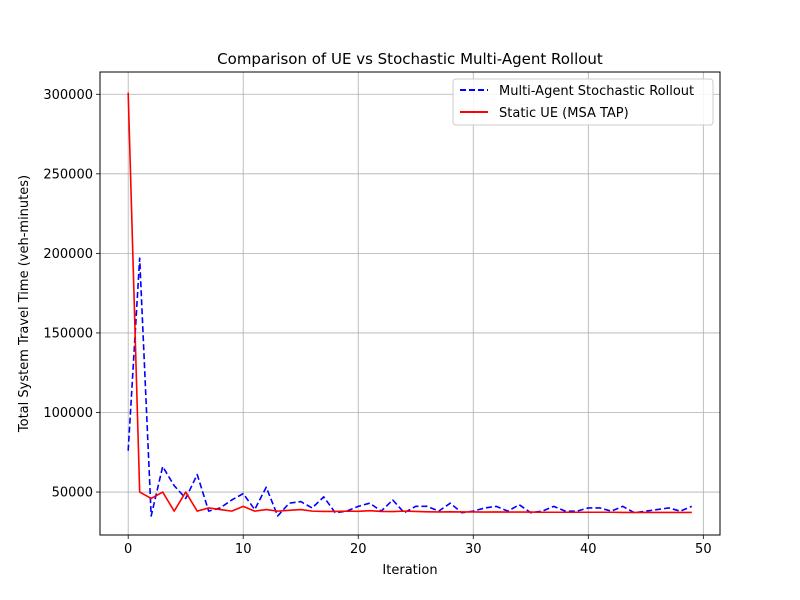 The height and width of the screenshot is (600, 800). What do you see at coordinates (68, 95) in the screenshot?
I see `y-tick-label: 300000` at bounding box center [68, 95].